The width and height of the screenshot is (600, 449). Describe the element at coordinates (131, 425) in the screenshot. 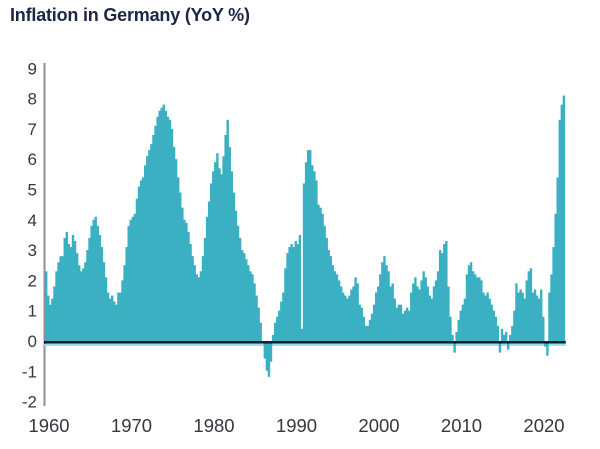

I see `x-axis-tick-label: 1970` at that location.